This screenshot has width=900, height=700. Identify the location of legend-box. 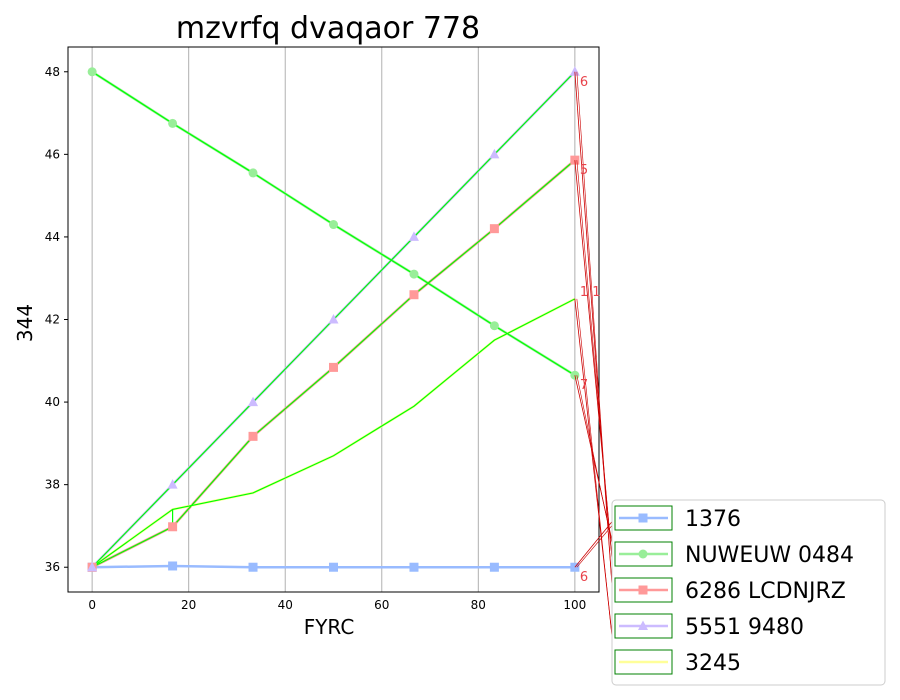
(748, 592).